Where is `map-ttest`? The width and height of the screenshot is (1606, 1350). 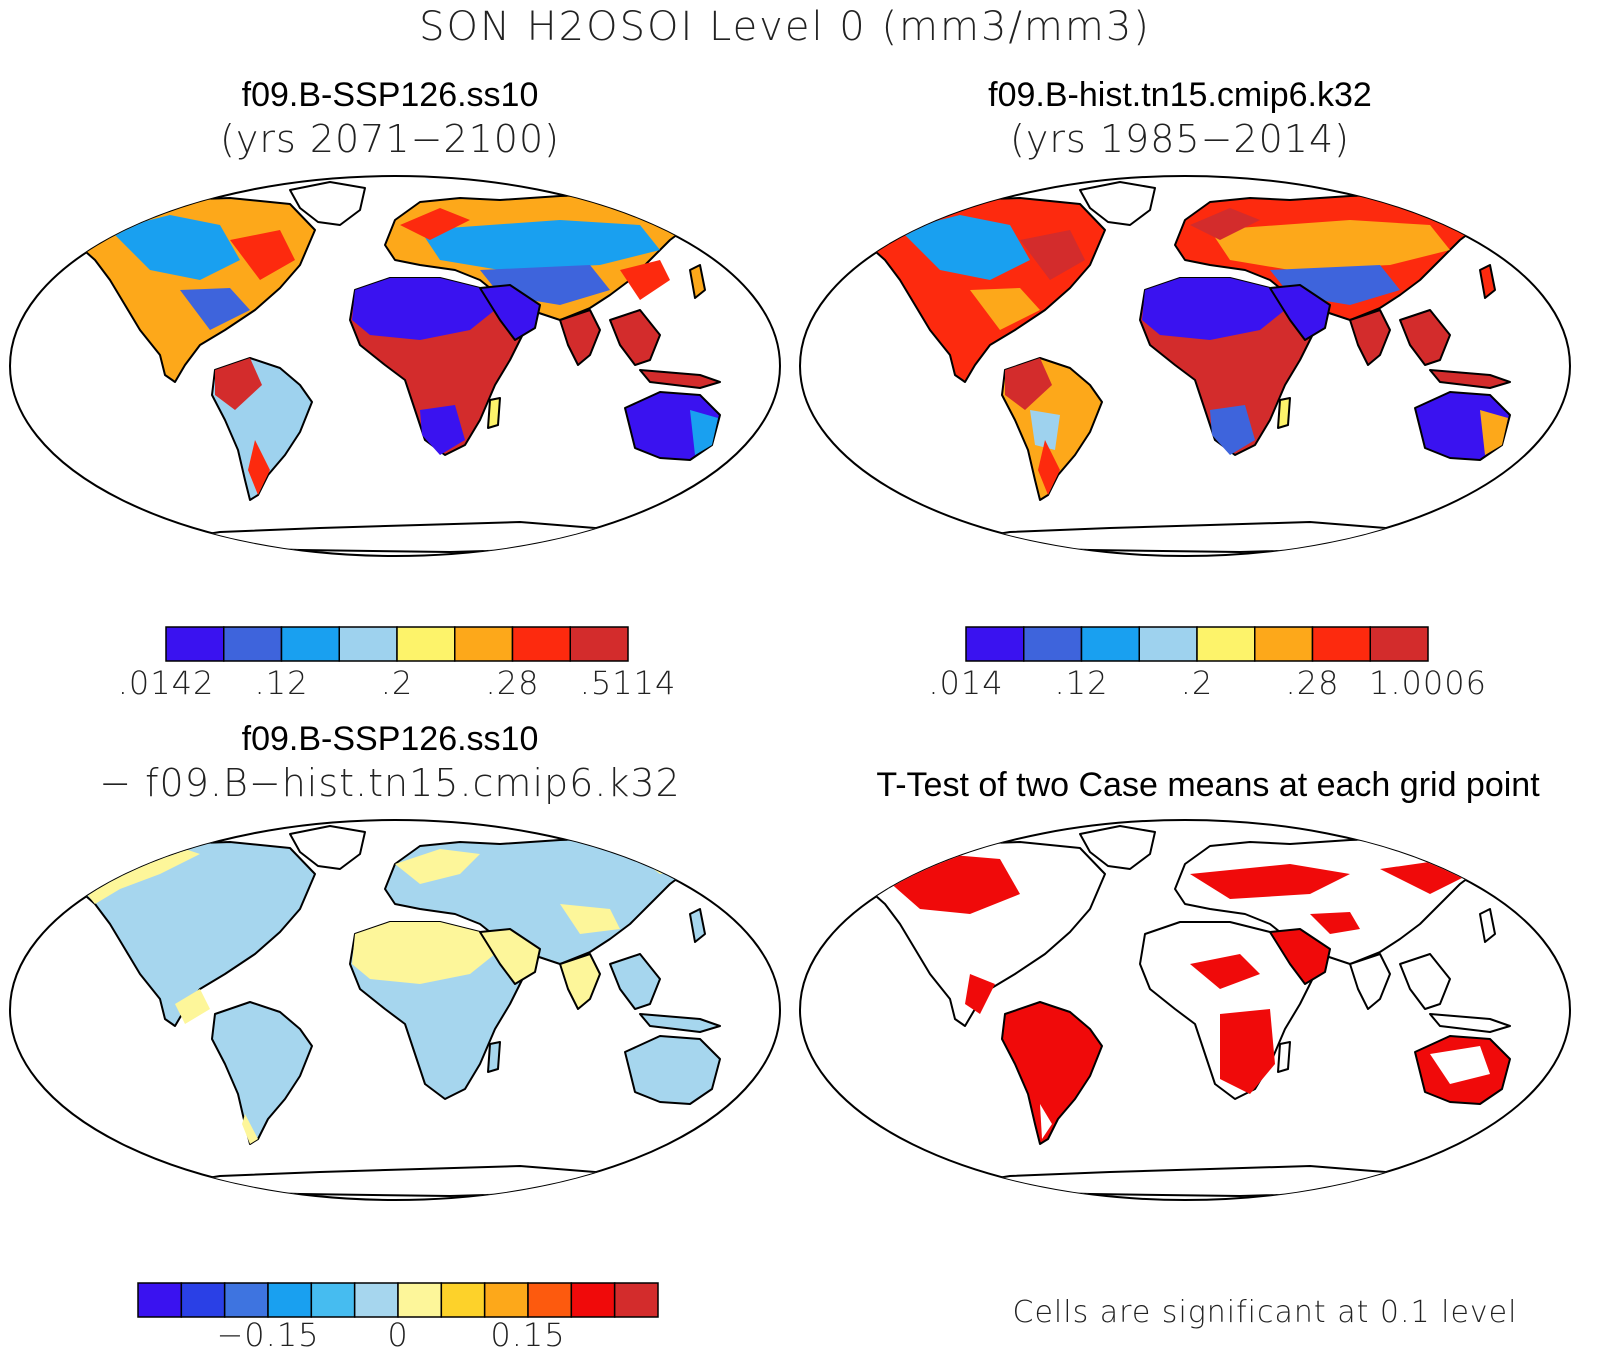 map-ttest is located at coordinates (1185, 1010).